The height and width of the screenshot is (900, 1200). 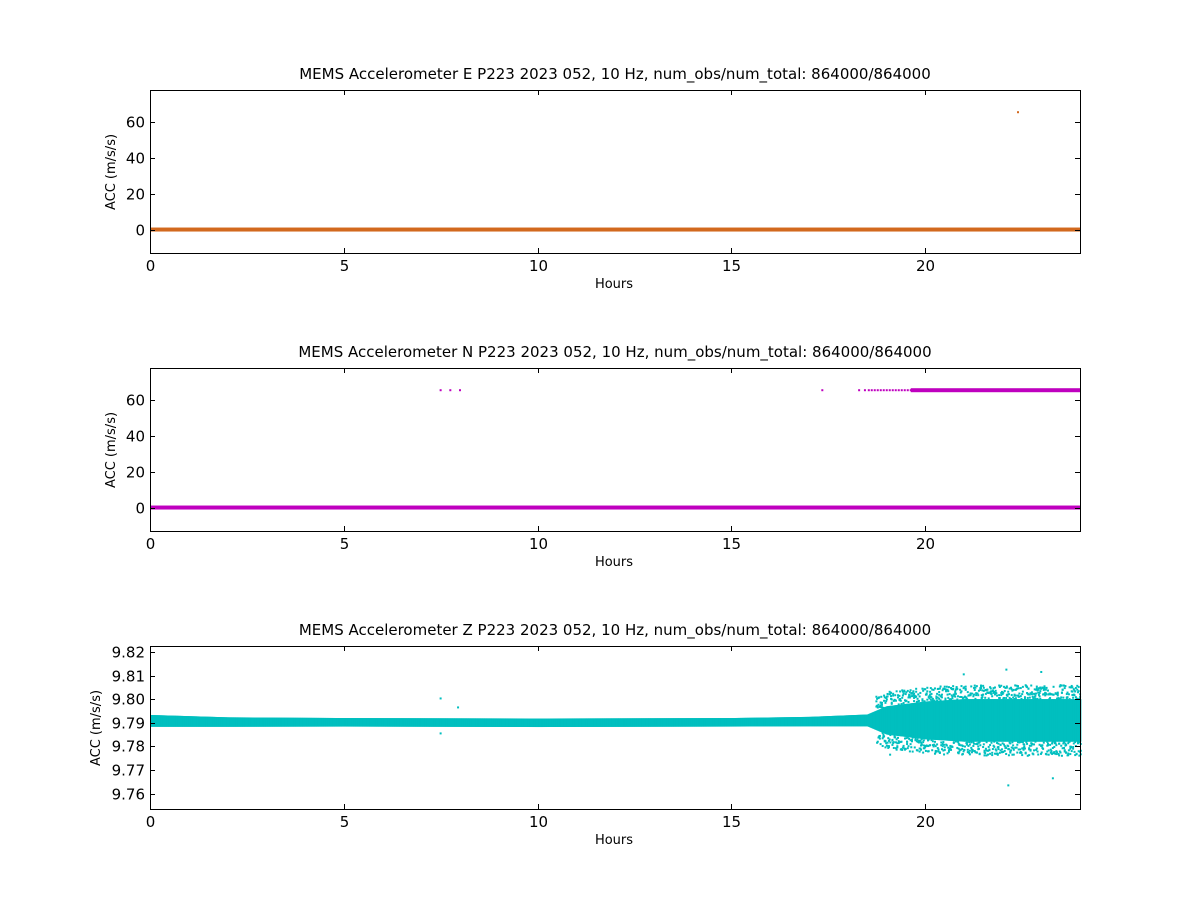 What do you see at coordinates (963, 674) in the screenshot?
I see `subplot-z-outlier-point` at bounding box center [963, 674].